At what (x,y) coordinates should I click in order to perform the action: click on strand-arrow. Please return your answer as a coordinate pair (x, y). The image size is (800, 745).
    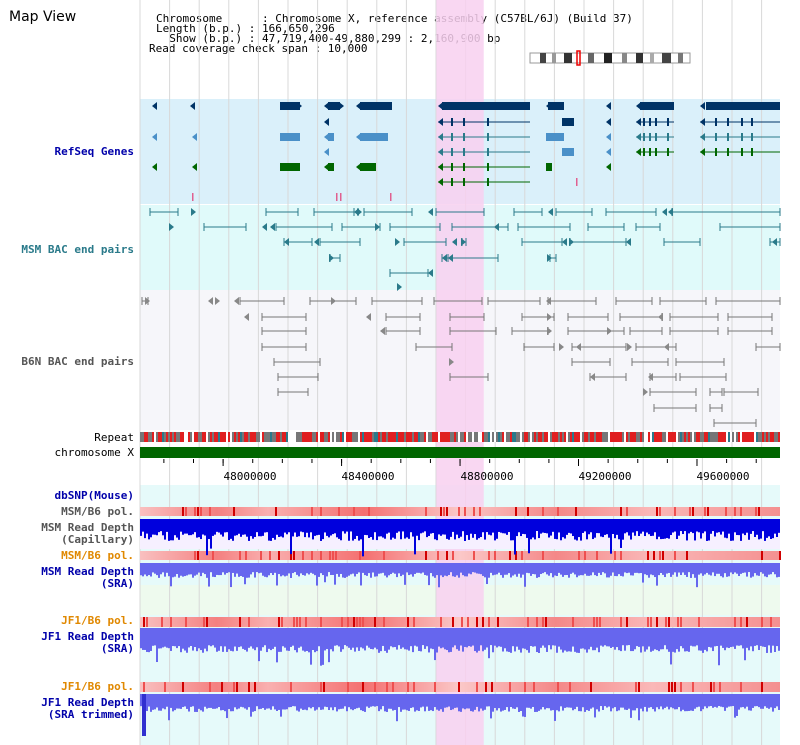
    Looking at the image, I should click on (608, 106).